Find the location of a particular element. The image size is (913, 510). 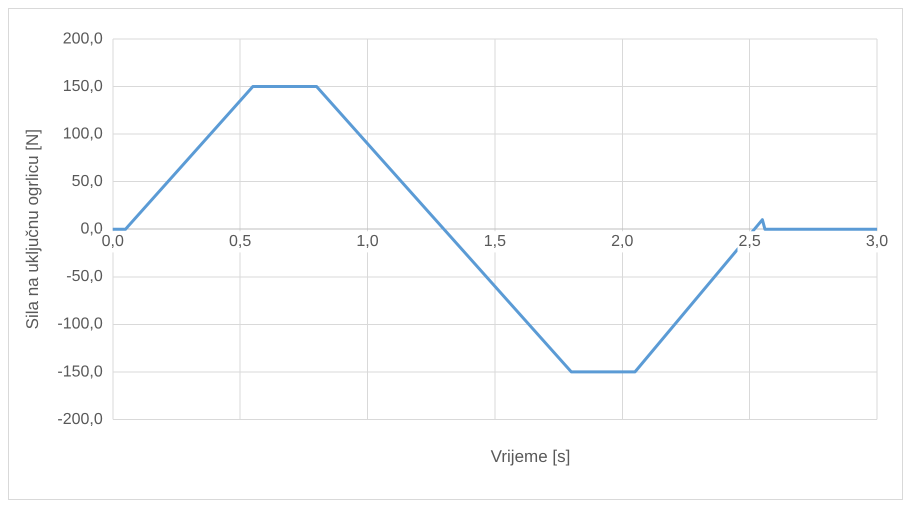

y-tick-label: -150,0 is located at coordinates (80, 371).